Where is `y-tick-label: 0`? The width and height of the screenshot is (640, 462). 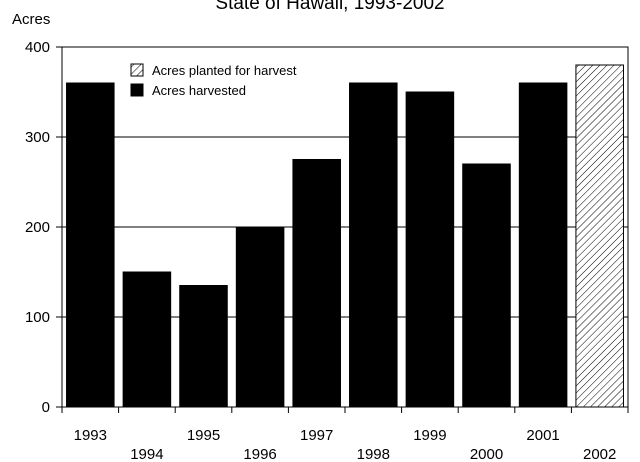
y-tick-label: 0 is located at coordinates (46, 407).